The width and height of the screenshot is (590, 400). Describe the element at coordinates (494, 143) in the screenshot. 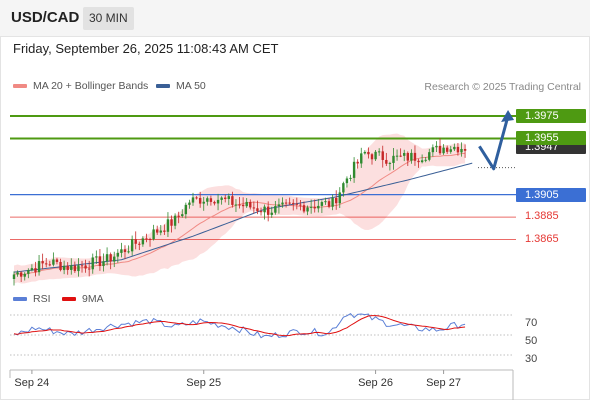

I see `forecast-arrow-line` at that location.